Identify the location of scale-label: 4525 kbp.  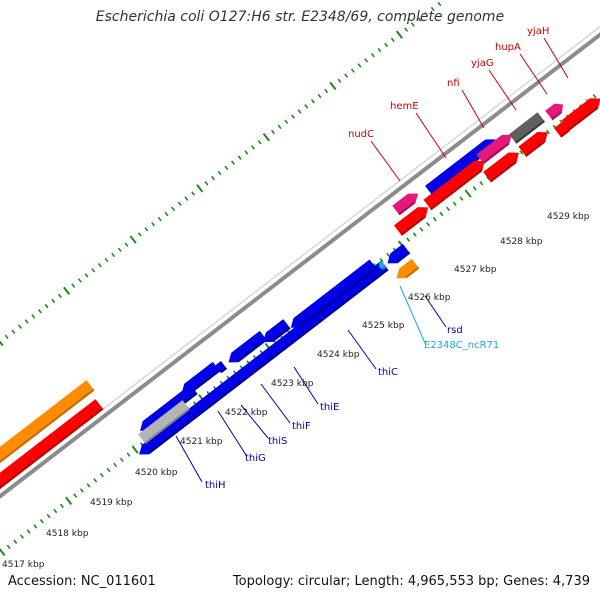
(383, 326).